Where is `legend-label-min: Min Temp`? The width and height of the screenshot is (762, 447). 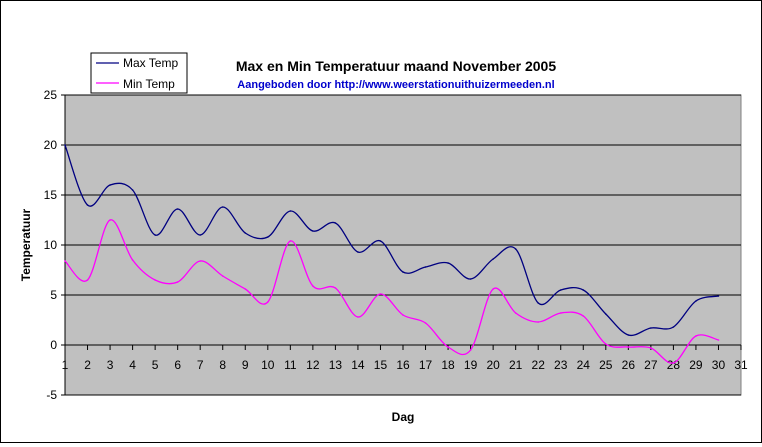 legend-label-min: Min Temp is located at coordinates (149, 84).